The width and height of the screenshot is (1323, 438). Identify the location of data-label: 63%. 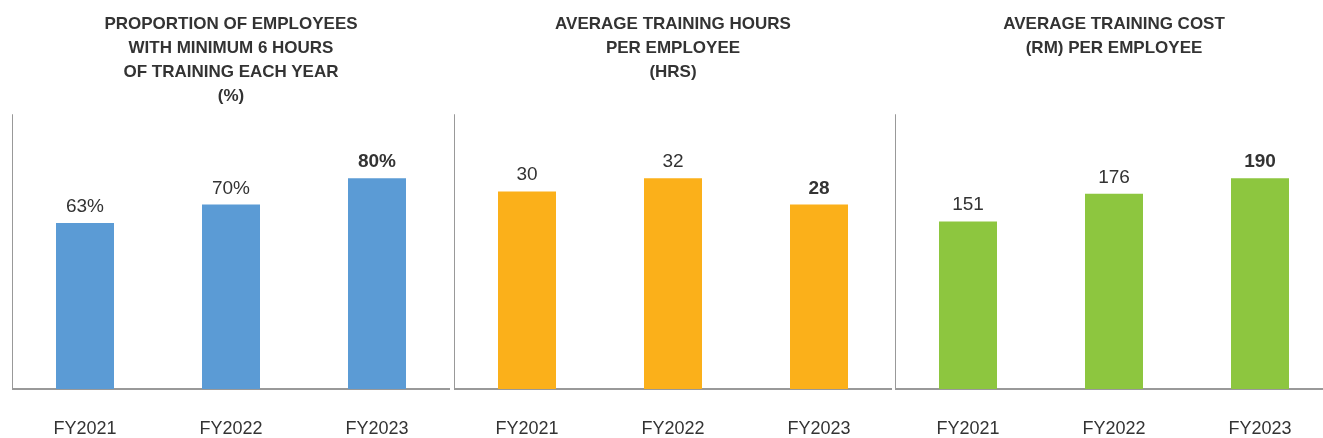
(85, 206).